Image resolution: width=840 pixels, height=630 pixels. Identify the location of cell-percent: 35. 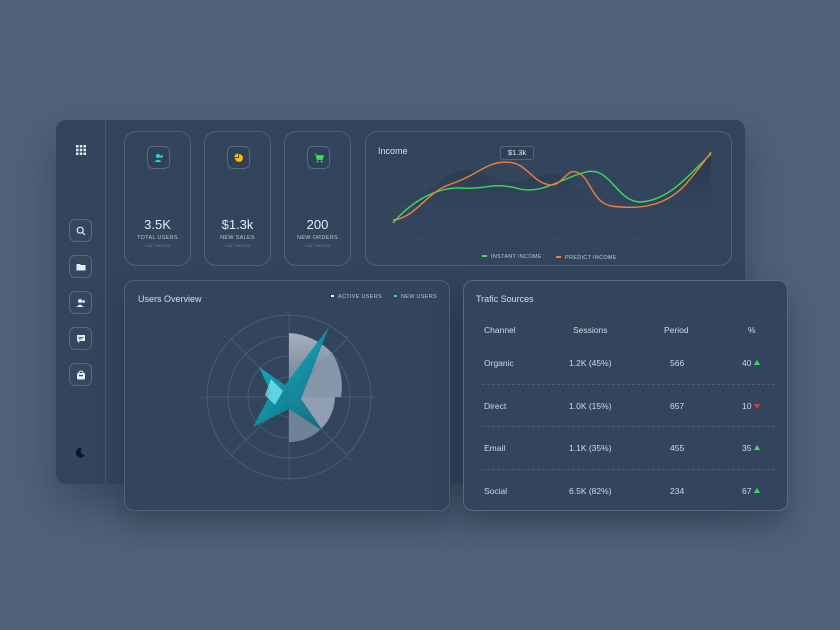
(751, 448).